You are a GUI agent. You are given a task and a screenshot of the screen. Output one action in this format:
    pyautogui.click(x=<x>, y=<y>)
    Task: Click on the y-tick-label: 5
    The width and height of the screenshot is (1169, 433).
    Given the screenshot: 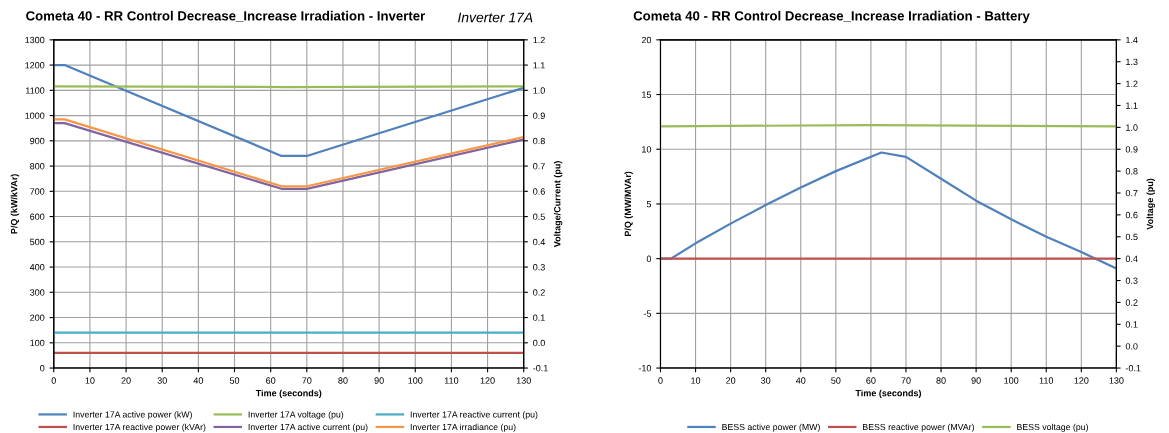 What is the action you would take?
    pyautogui.click(x=649, y=204)
    